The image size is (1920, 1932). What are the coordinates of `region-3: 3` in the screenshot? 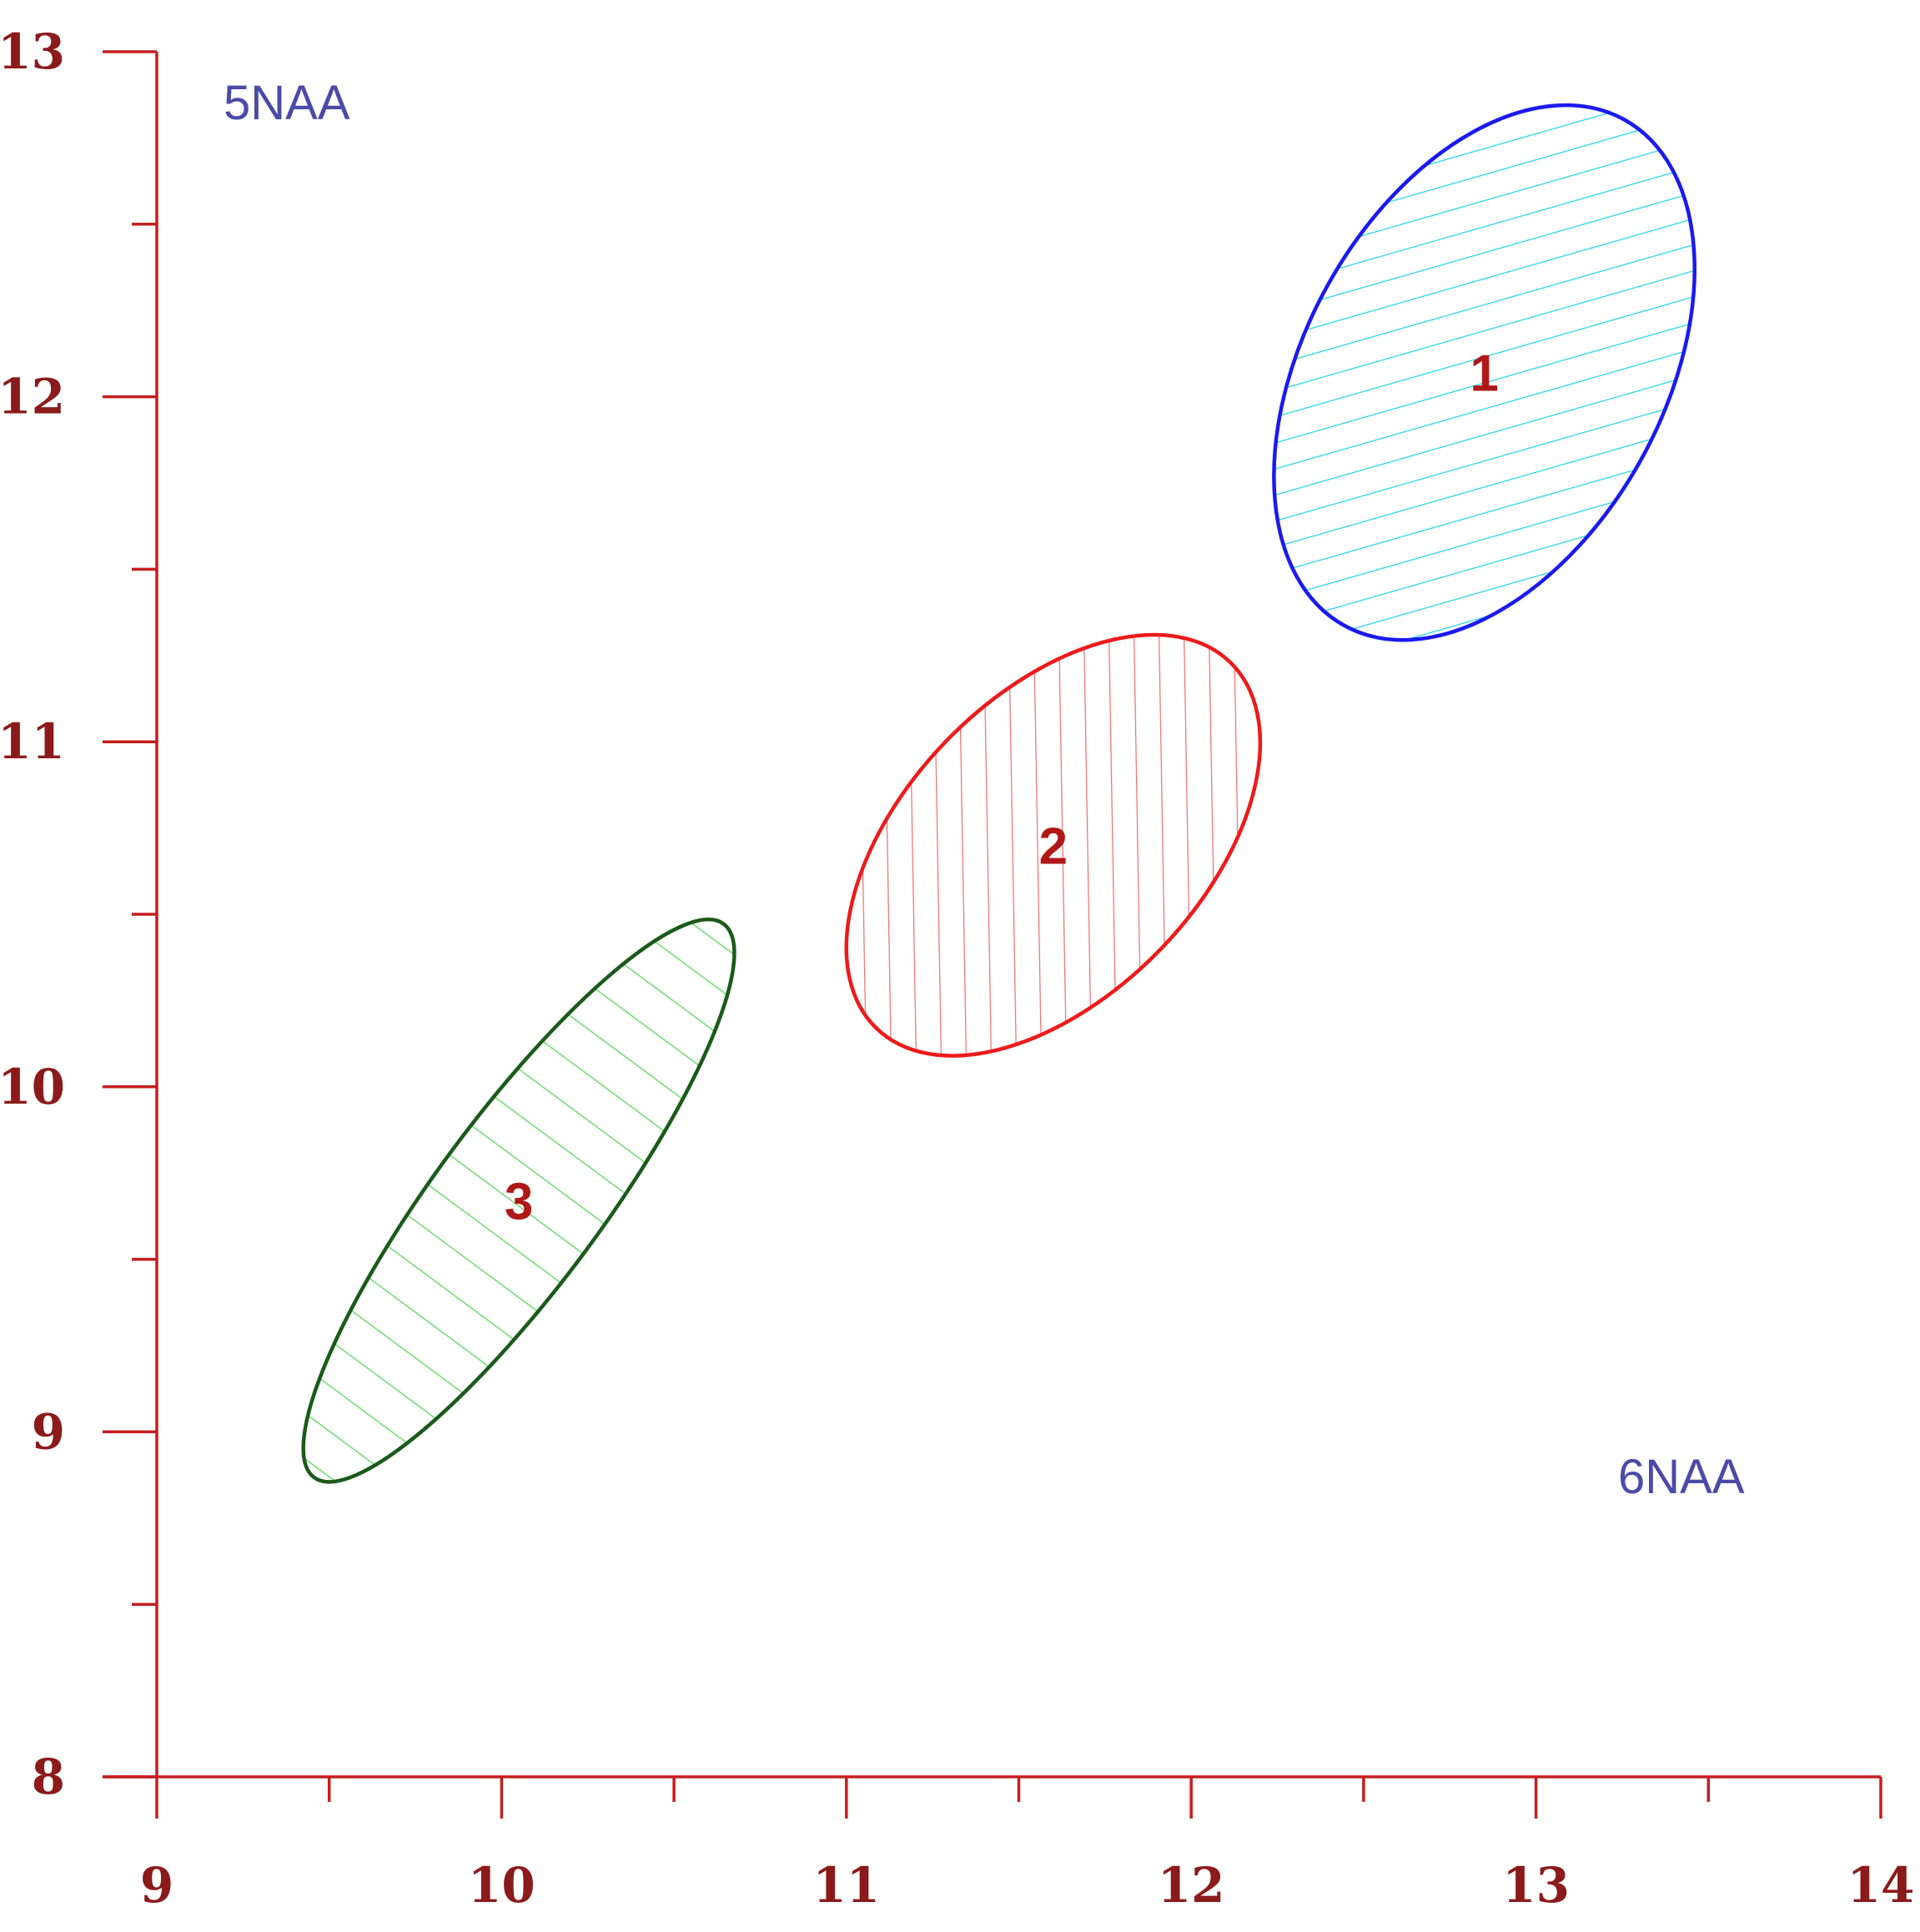 It's located at (518, 1200).